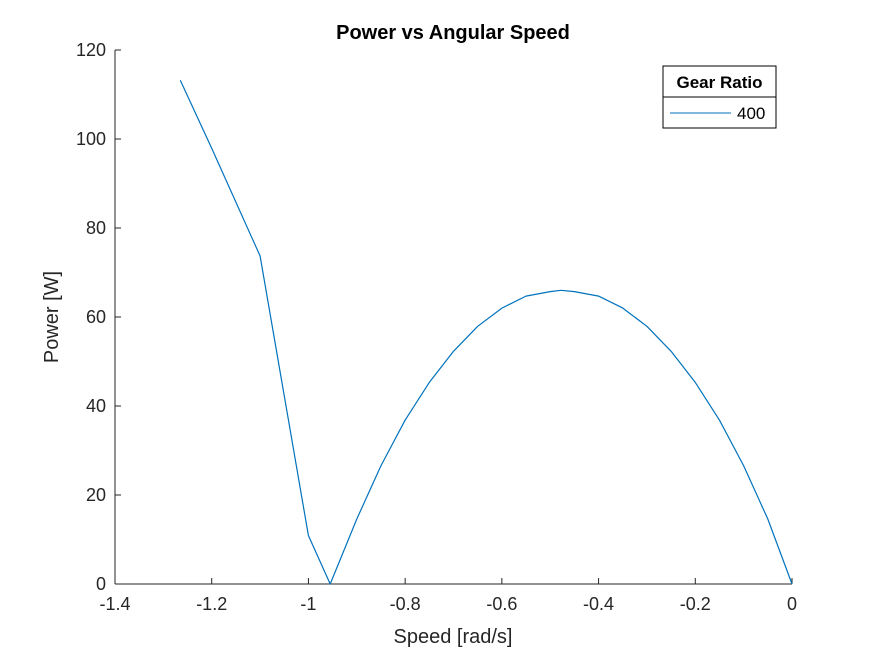  I want to click on y-axis: 0 20 40 60 80 100 120, so click(98, 317).